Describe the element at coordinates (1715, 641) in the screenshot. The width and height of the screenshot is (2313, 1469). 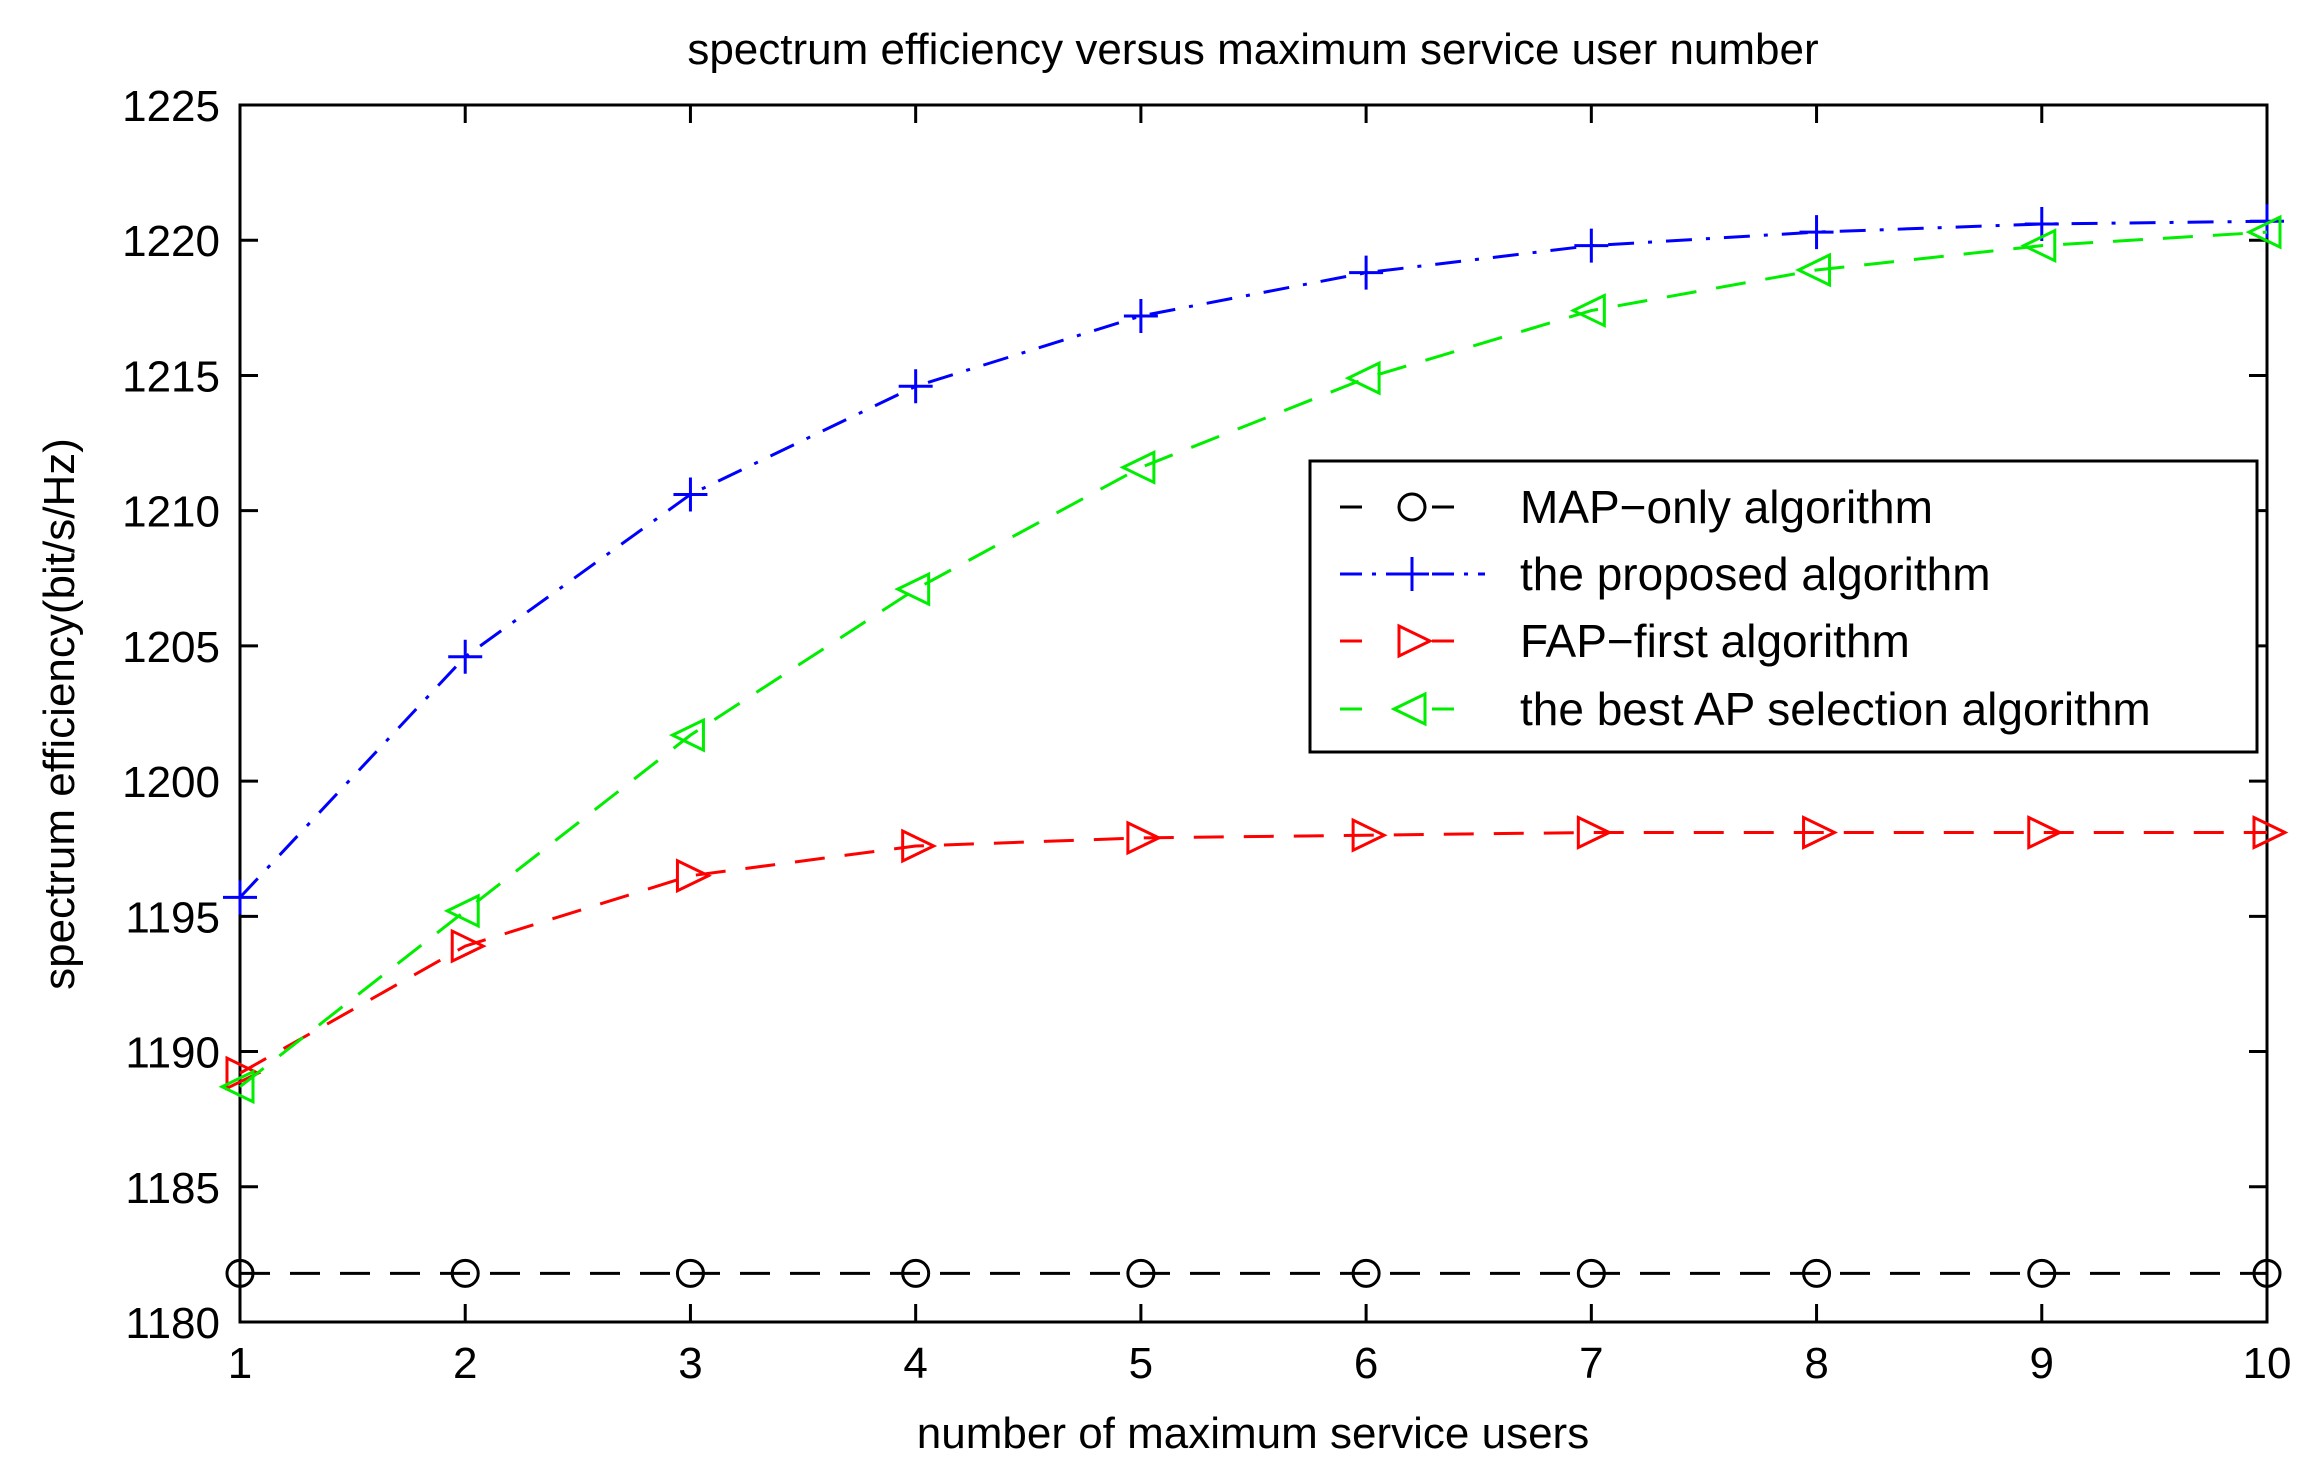
I see `legend-label: FAP−first algorithm` at that location.